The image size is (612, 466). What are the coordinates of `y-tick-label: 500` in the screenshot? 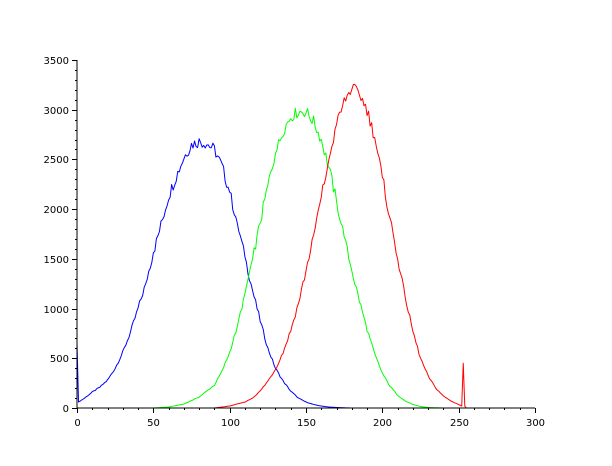 It's located at (59, 359).